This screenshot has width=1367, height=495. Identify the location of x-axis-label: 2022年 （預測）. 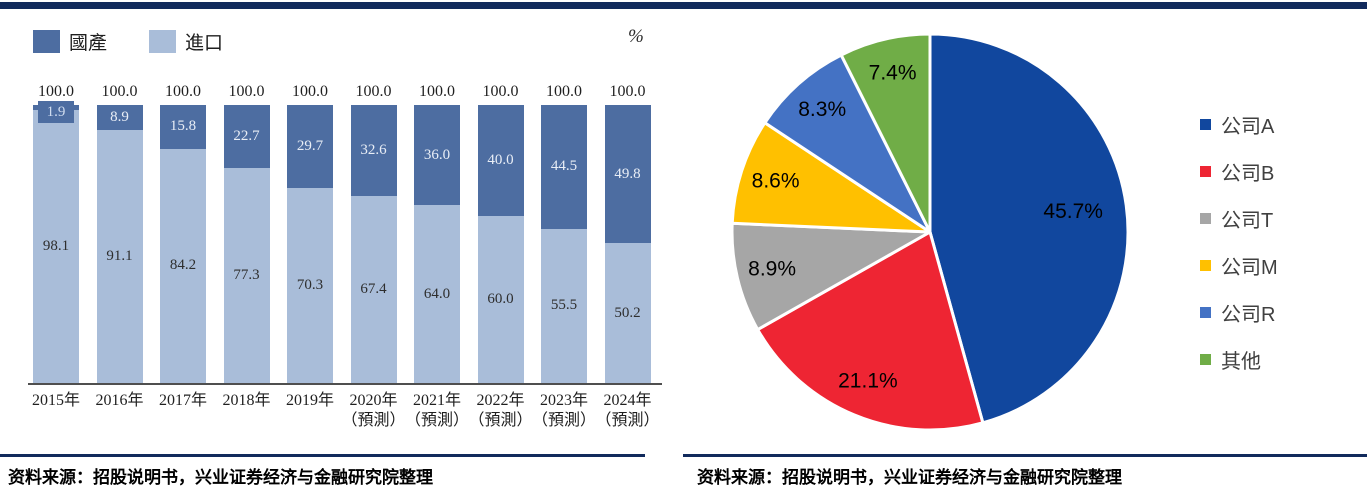
(500, 410).